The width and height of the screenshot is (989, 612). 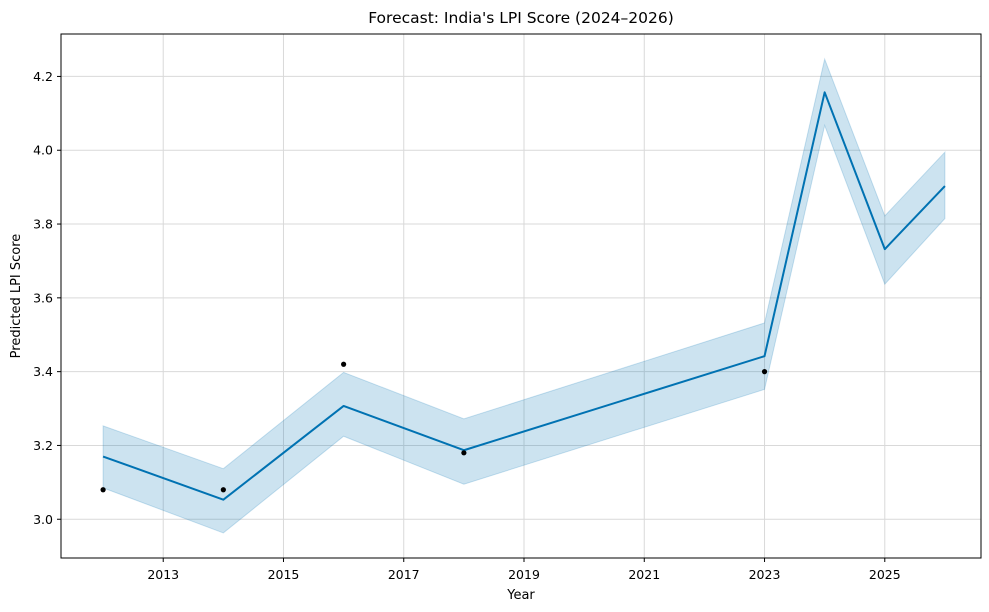 What do you see at coordinates (43, 519) in the screenshot?
I see `y-tick-label: 3.0` at bounding box center [43, 519].